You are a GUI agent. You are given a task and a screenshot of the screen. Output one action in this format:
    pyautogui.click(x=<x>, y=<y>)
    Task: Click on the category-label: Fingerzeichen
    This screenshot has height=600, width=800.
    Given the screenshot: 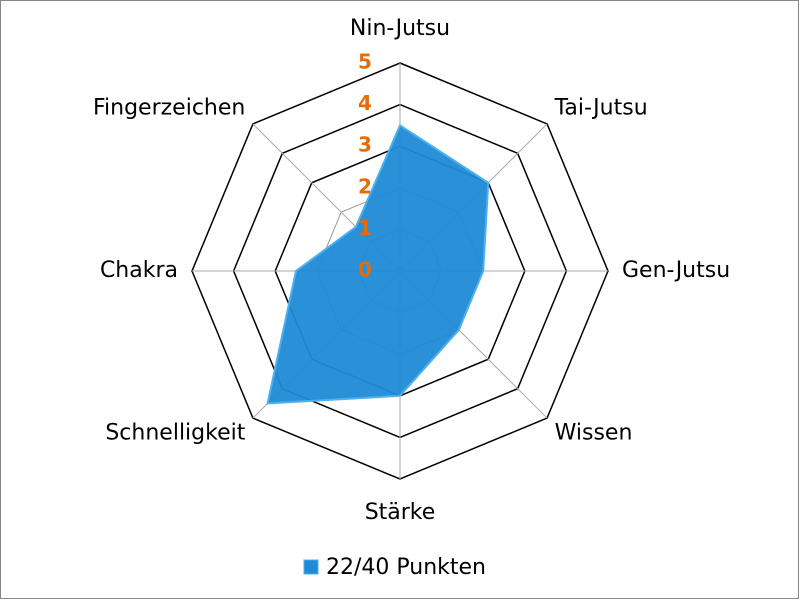 What is the action you would take?
    pyautogui.click(x=169, y=107)
    